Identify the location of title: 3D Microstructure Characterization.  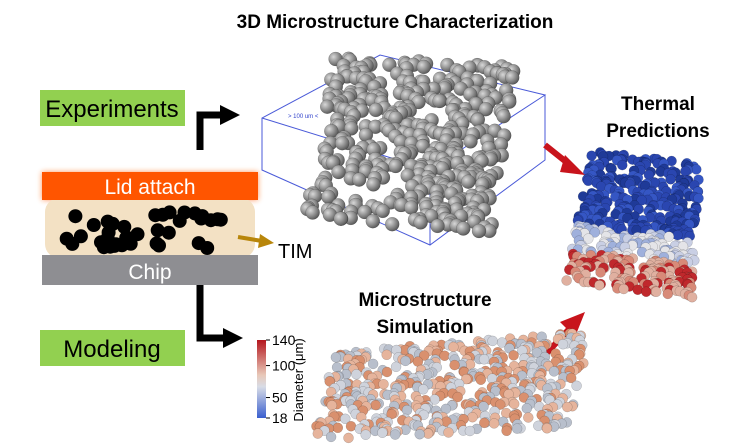
(395, 22).